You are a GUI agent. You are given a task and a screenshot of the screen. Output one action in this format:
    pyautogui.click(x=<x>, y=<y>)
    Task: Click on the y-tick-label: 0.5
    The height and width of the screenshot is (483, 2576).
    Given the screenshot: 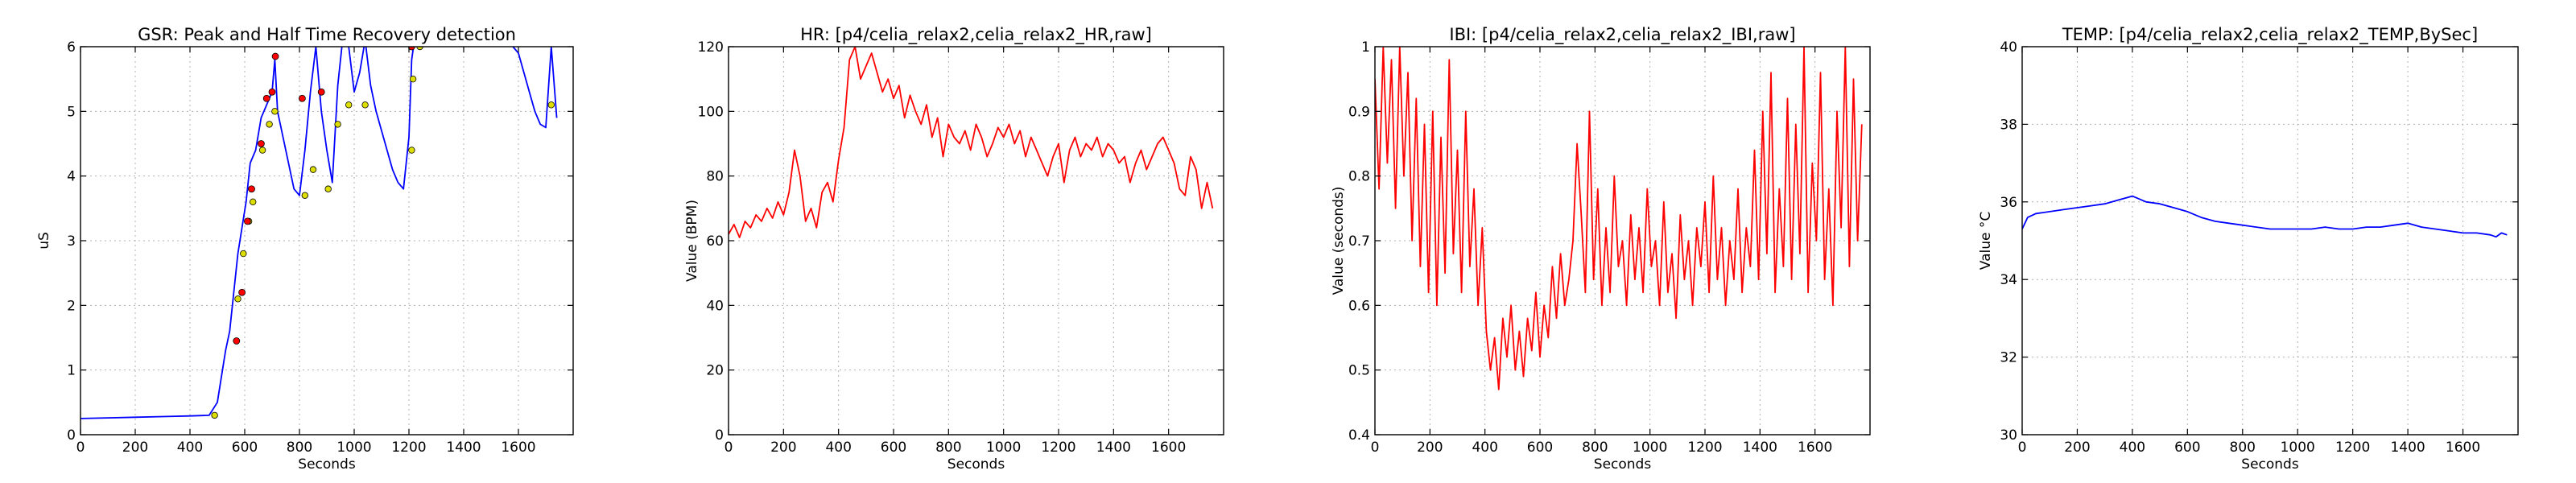 What is the action you would take?
    pyautogui.click(x=1359, y=371)
    